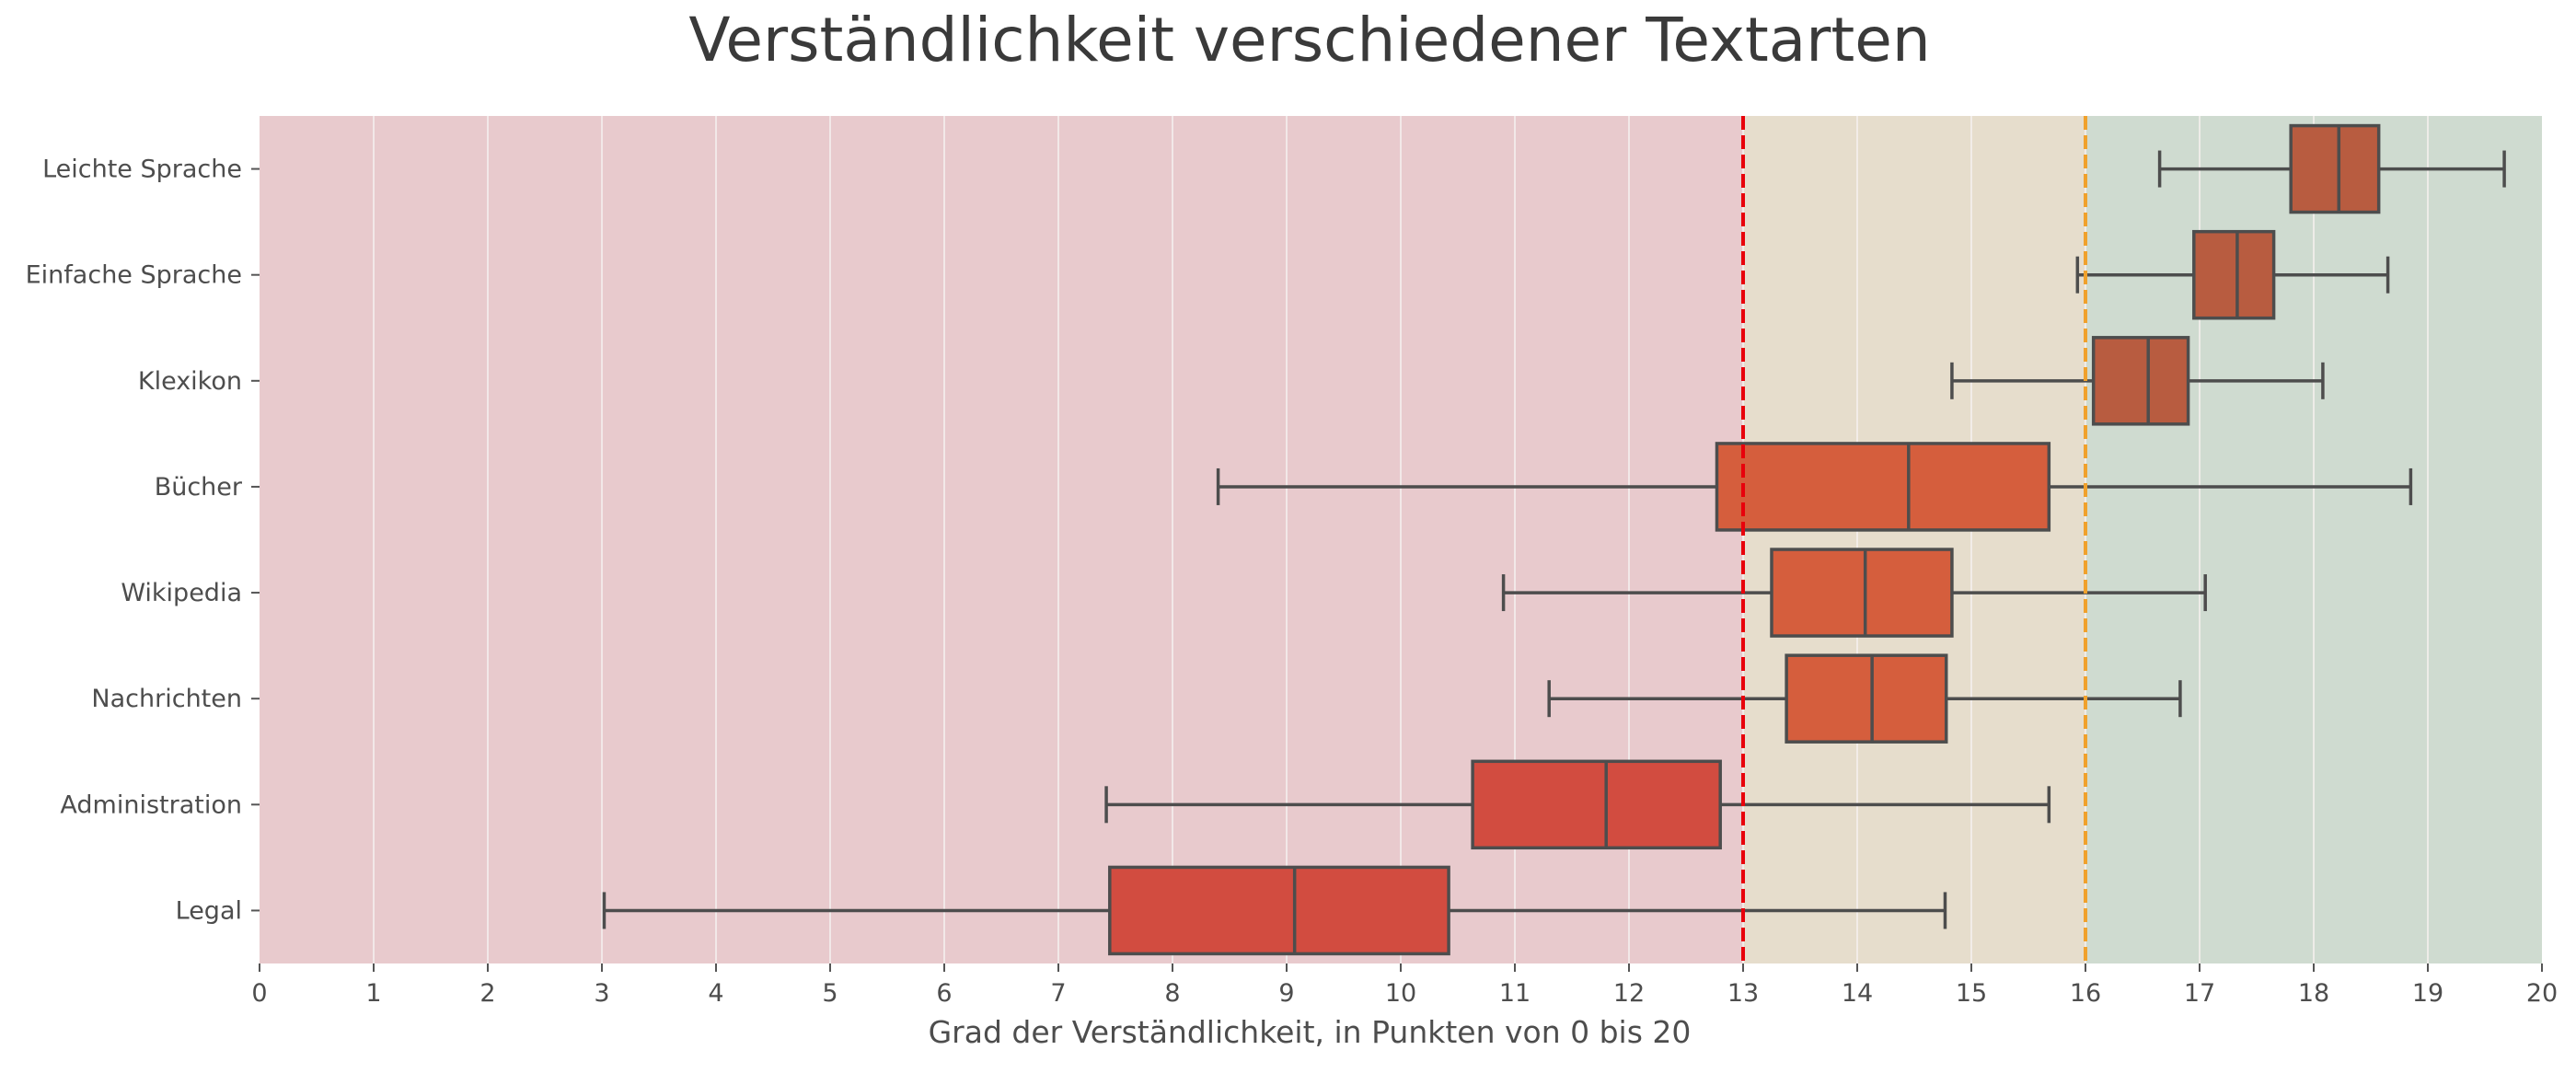 The width and height of the screenshot is (2576, 1073). I want to click on x-tick-label: 10, so click(1401, 994).